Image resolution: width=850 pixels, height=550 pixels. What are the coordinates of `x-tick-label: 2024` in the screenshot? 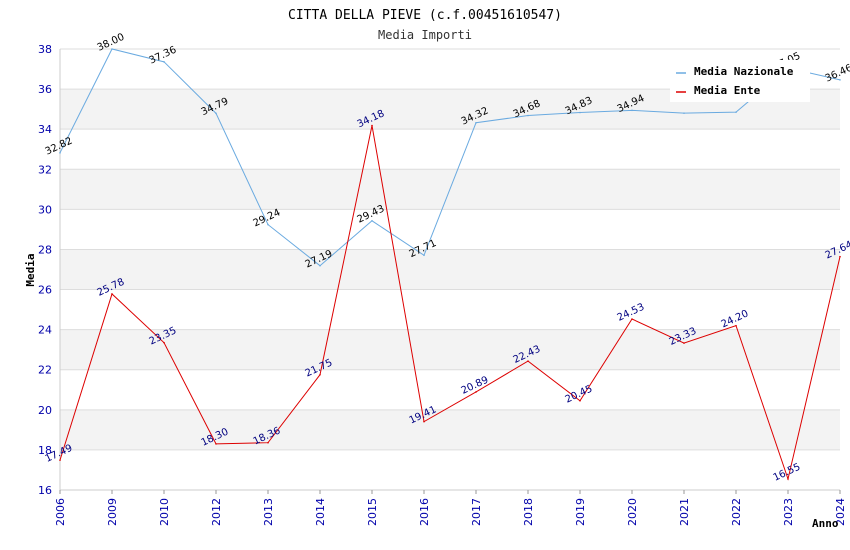 It's located at (840, 512).